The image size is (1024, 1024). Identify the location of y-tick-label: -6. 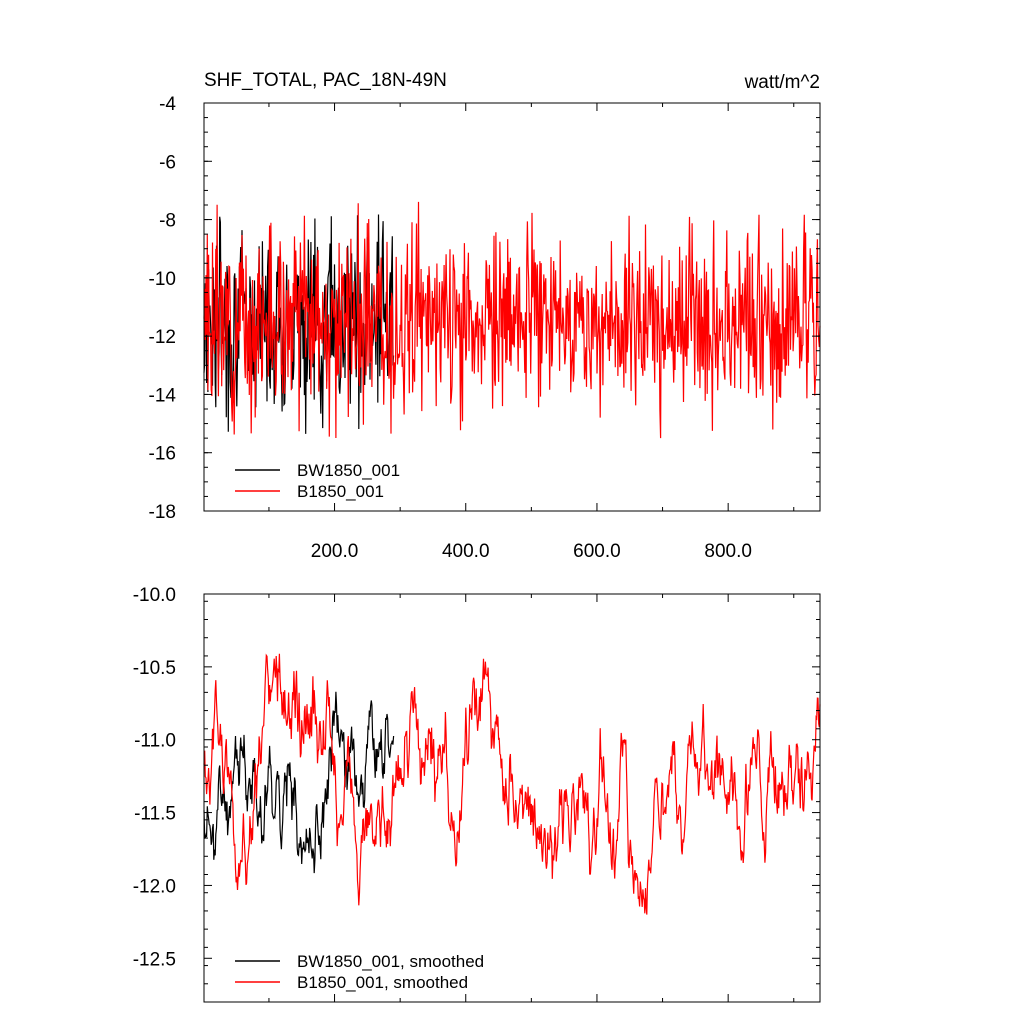
(167, 162).